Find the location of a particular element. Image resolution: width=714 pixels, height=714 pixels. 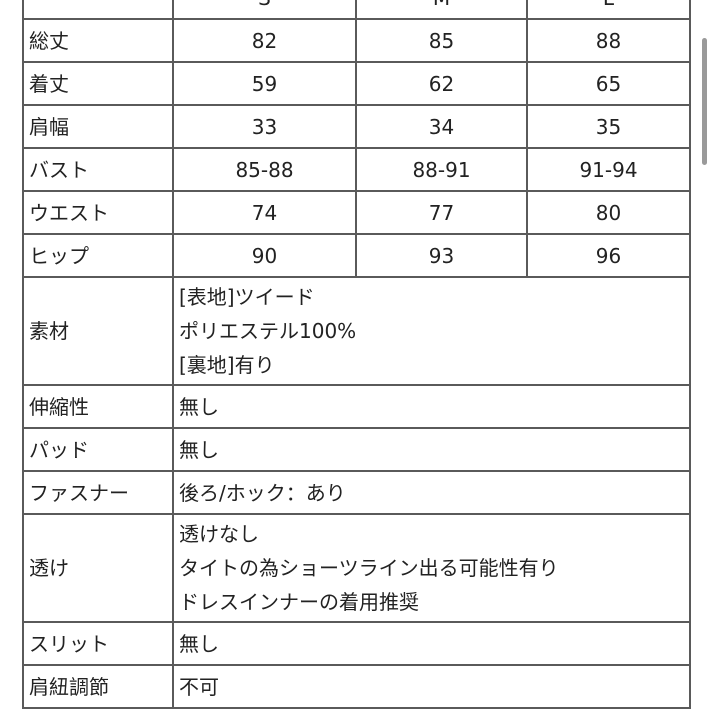

measure-value: 90 is located at coordinates (264, 255).